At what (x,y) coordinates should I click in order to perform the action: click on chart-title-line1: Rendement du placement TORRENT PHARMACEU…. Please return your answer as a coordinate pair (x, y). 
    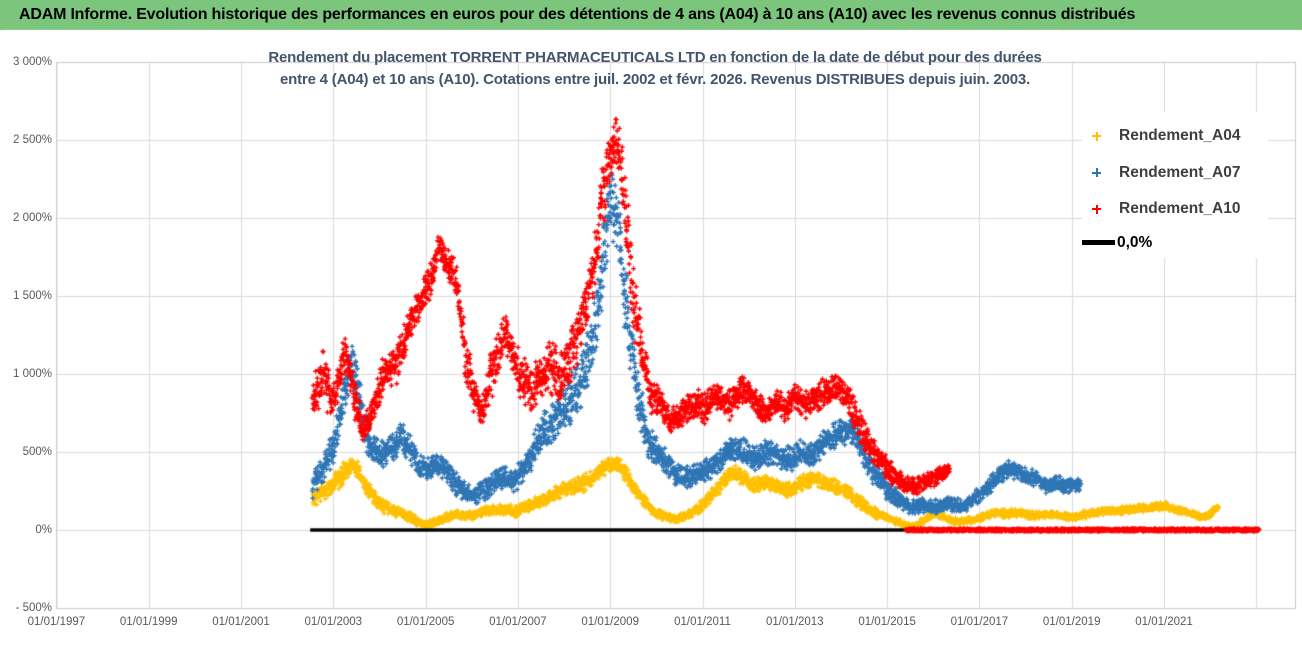
    Looking at the image, I should click on (655, 57).